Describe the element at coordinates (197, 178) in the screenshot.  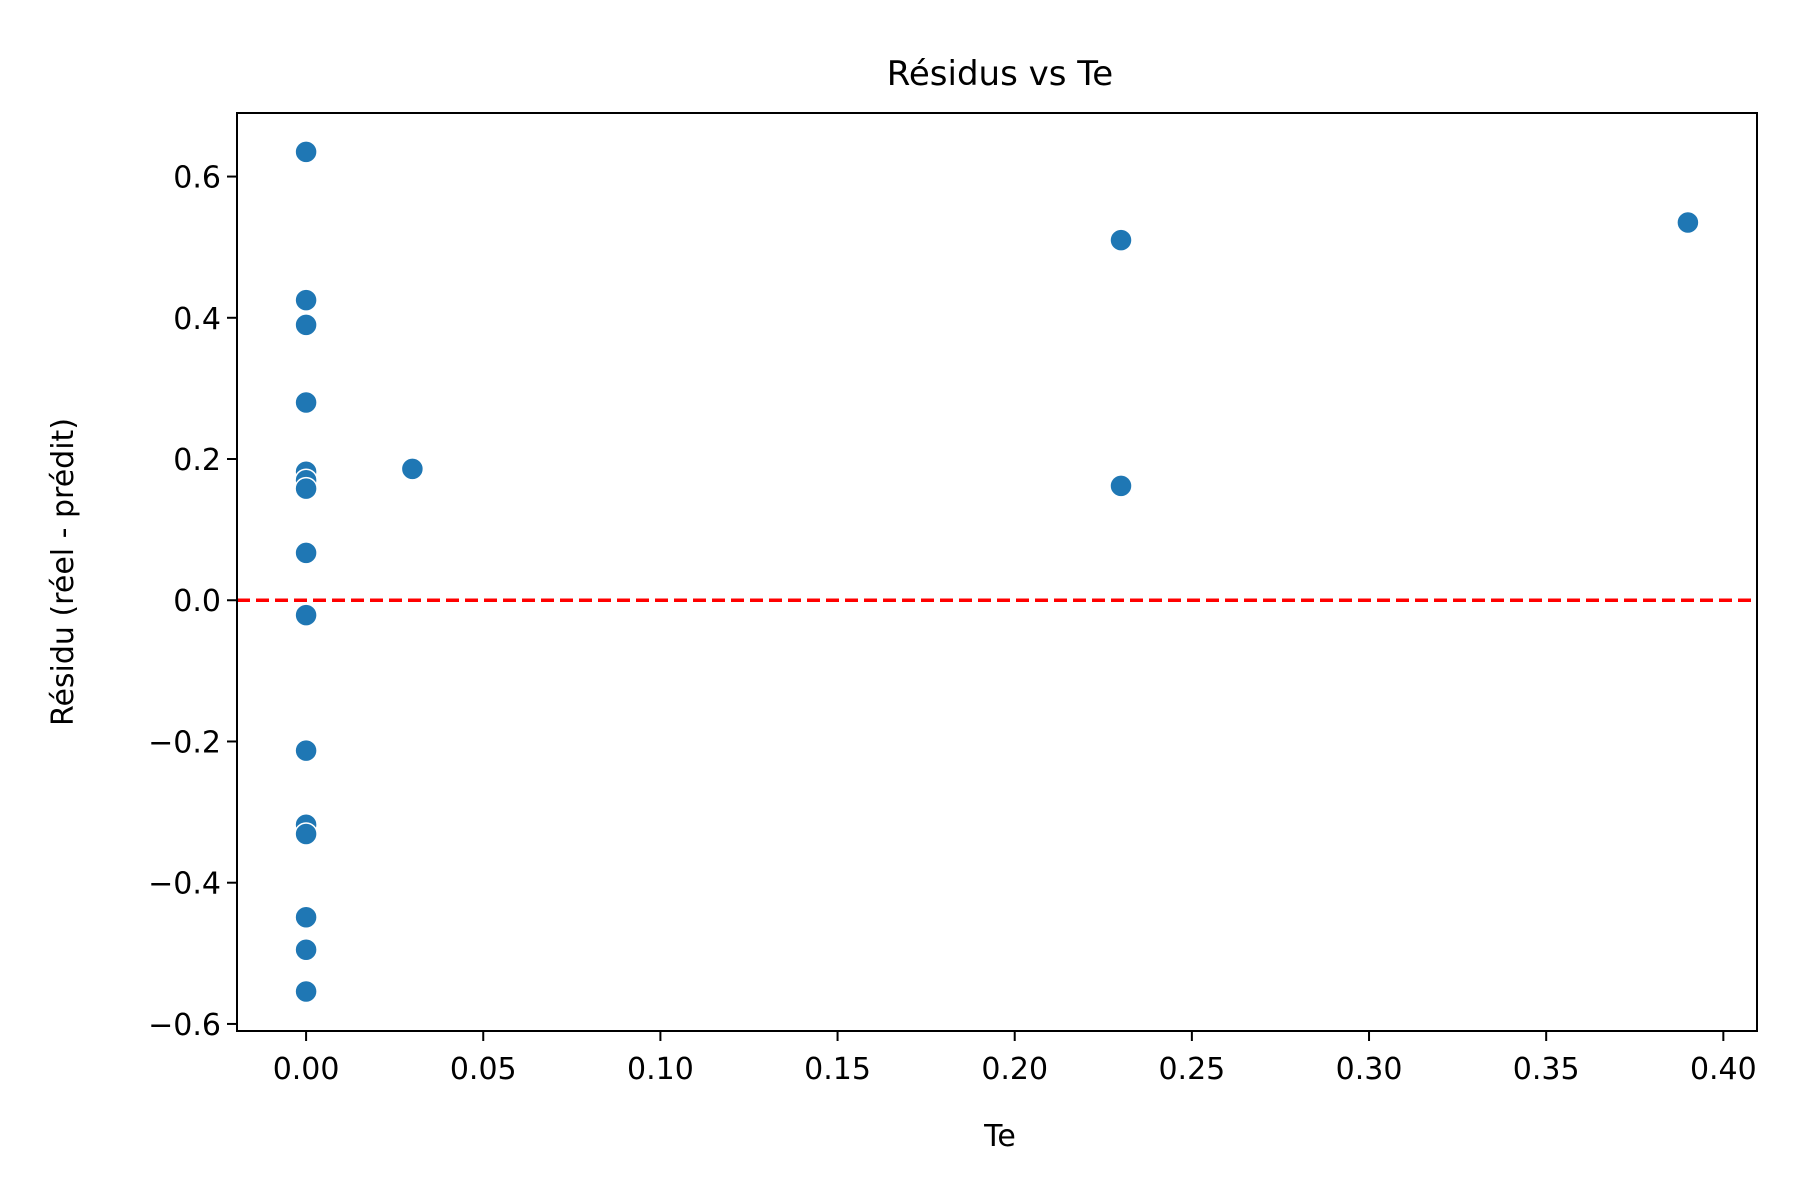
I see `y-tick-label: 0.6` at that location.